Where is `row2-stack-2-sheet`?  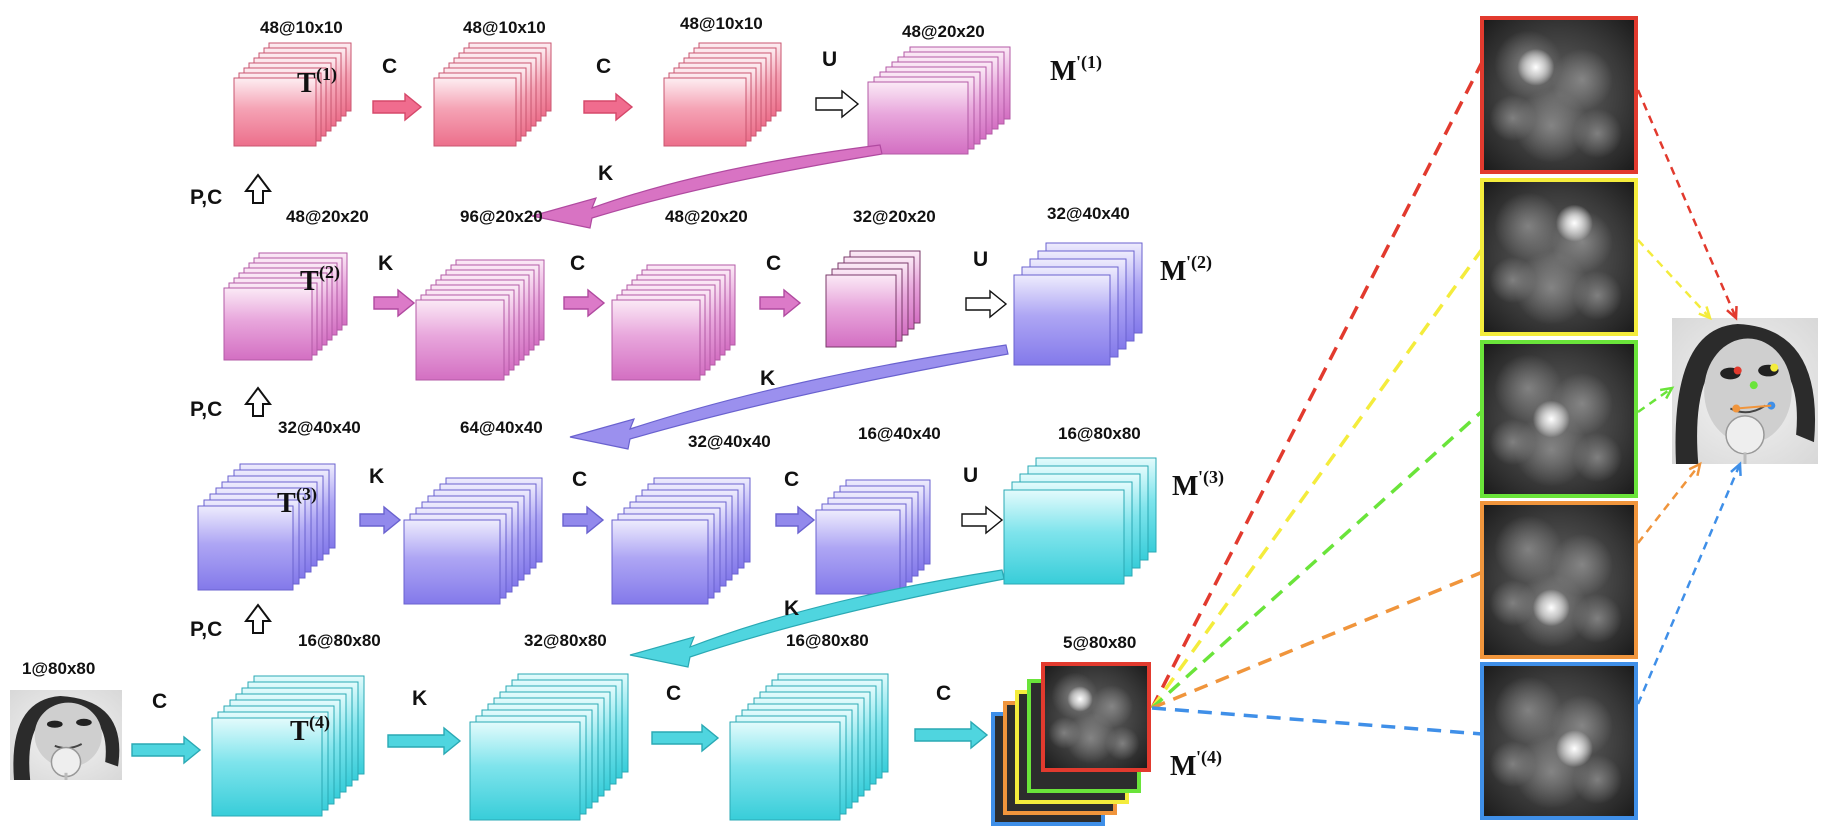
row2-stack-2-sheet is located at coordinates (656, 340).